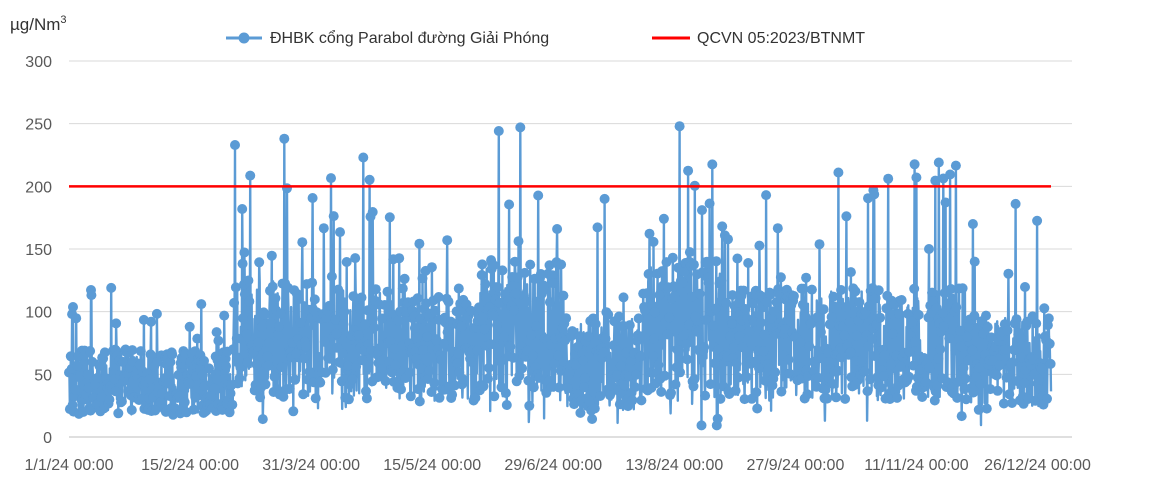 The height and width of the screenshot is (492, 1159). Describe the element at coordinates (38, 187) in the screenshot. I see `y-tick-label: 200` at that location.